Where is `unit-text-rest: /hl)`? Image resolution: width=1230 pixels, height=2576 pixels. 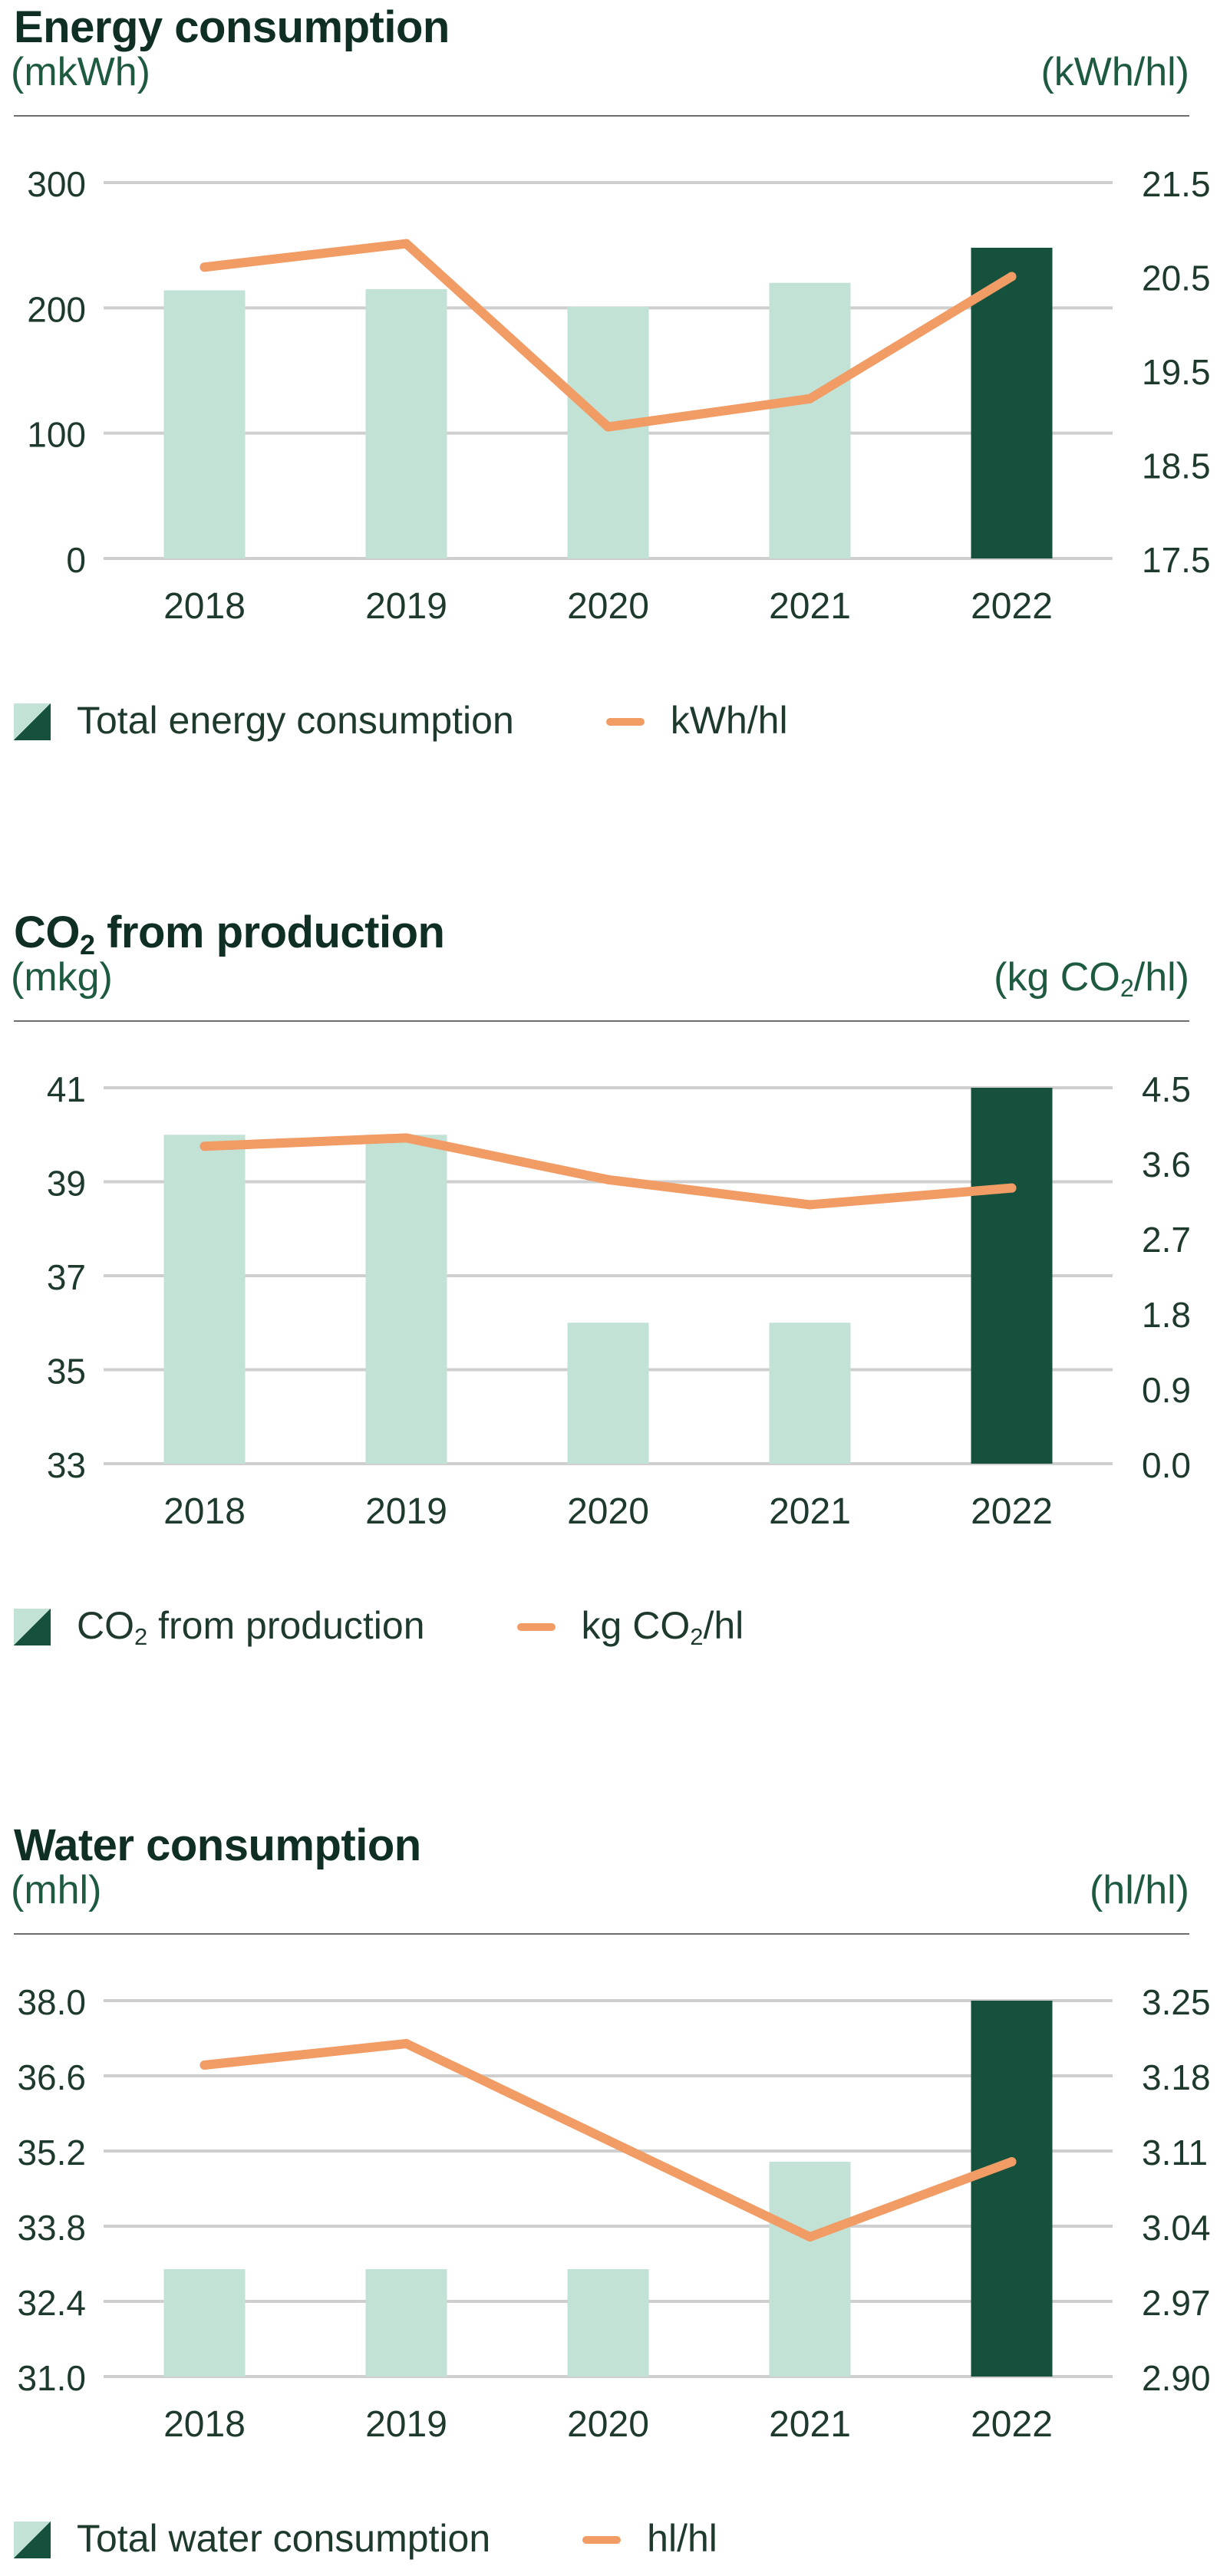
unit-text-rest: /hl) is located at coordinates (1161, 977).